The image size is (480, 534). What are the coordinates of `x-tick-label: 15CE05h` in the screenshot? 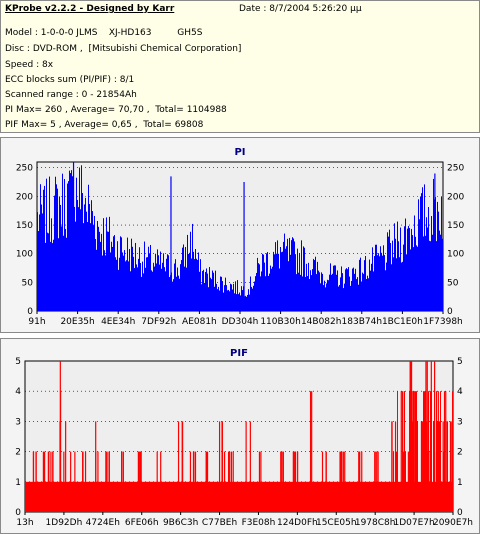 It's located at (336, 523).